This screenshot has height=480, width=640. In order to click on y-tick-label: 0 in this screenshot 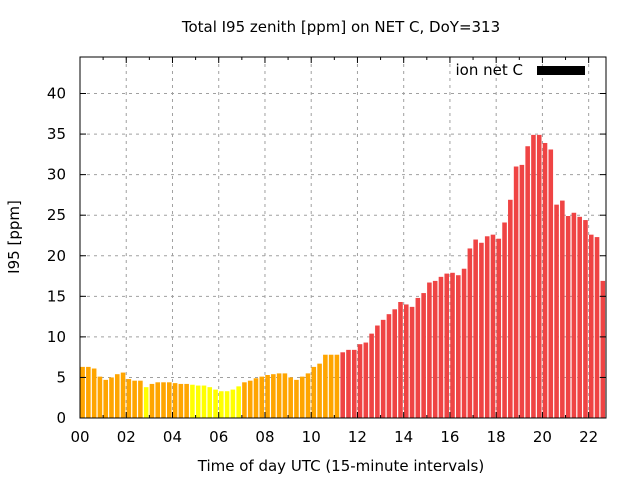, I will do `click(61, 418)`.